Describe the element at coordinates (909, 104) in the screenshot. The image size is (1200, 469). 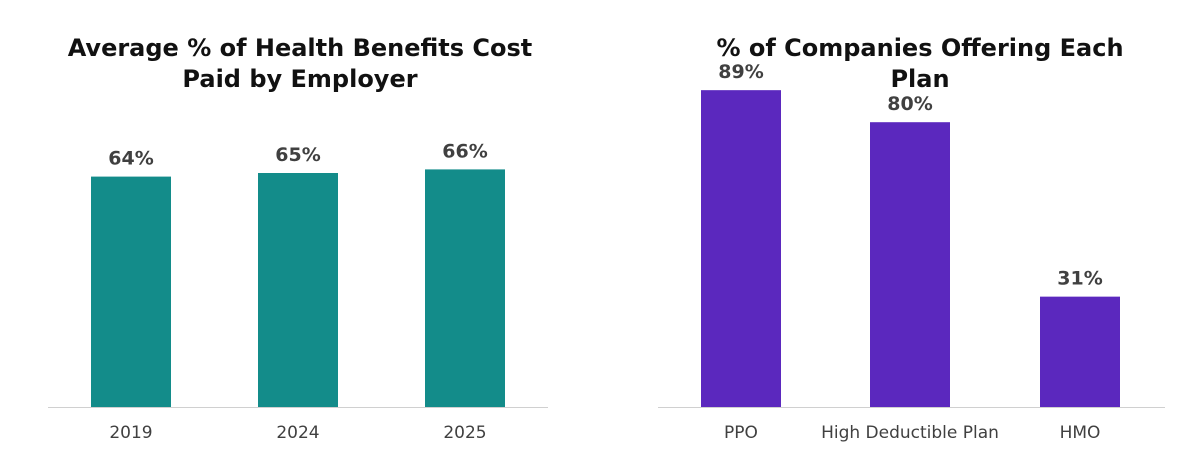
I see `data-label: 80%` at that location.